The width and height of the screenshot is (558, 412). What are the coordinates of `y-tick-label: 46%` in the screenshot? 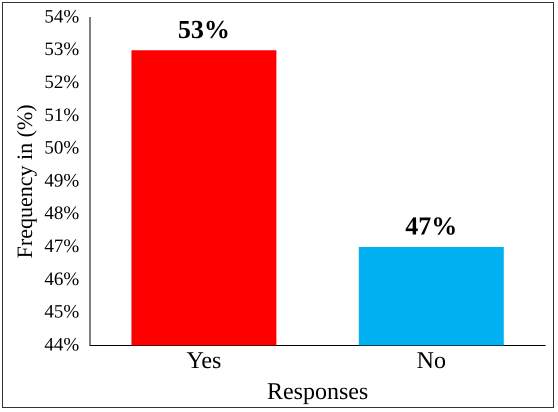 It's located at (62, 279).